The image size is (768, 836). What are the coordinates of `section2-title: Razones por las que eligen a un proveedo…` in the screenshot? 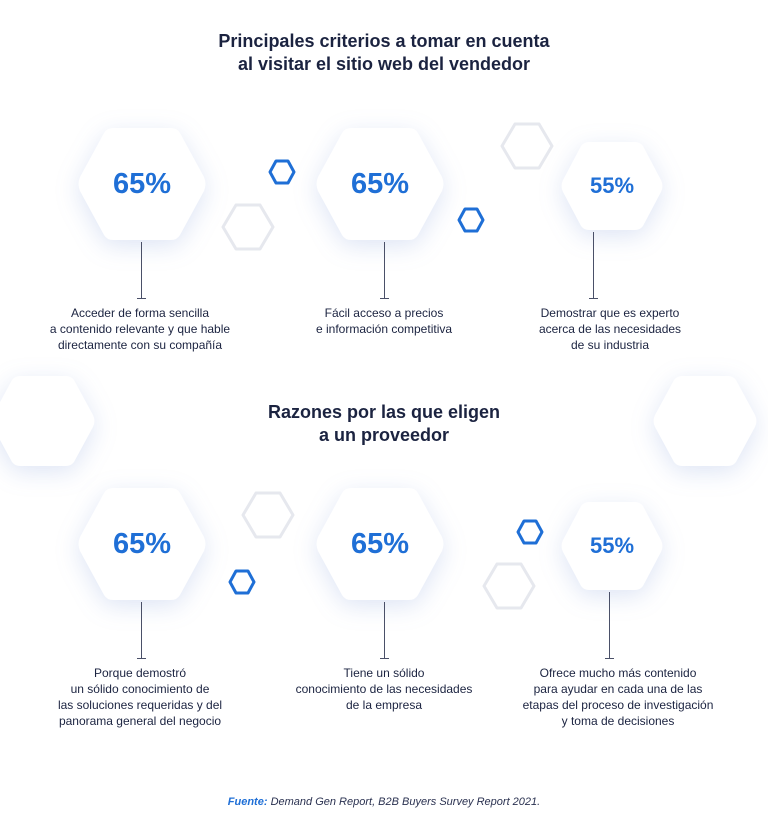 It's located at (384, 424).